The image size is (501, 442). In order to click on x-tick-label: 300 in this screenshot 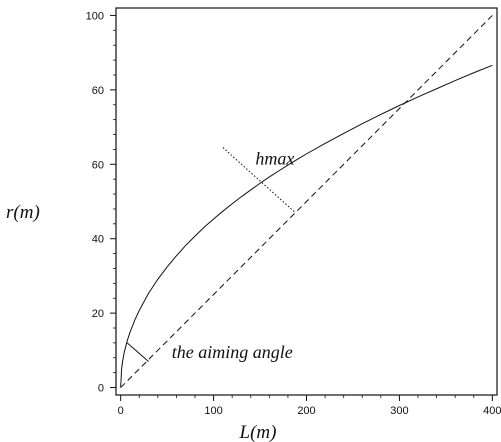, I will do `click(399, 411)`.